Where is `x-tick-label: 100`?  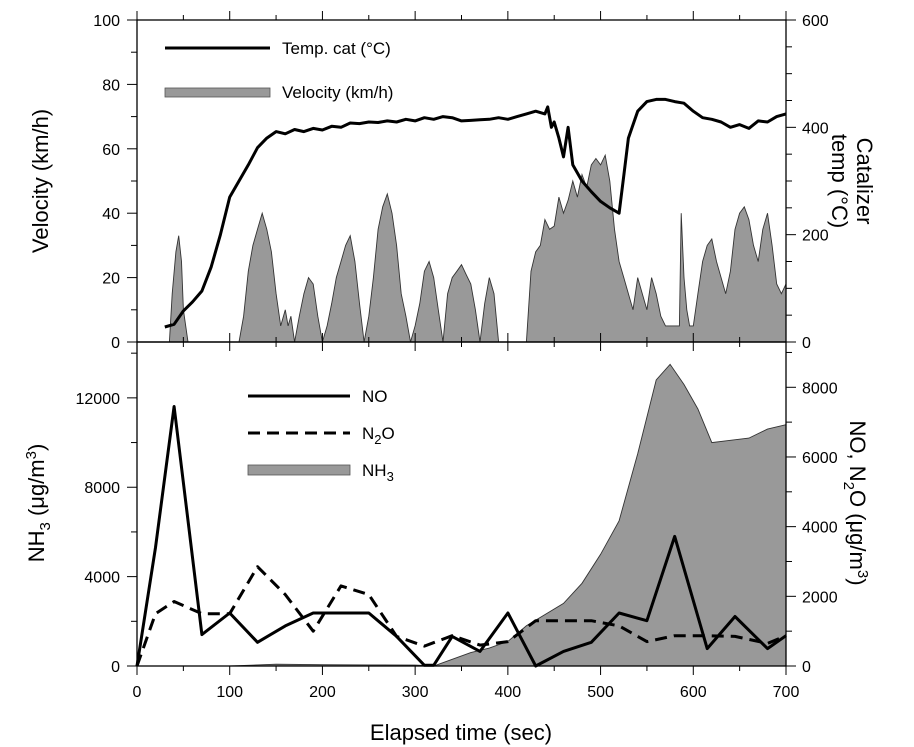 x-tick-label: 100 is located at coordinates (229, 692).